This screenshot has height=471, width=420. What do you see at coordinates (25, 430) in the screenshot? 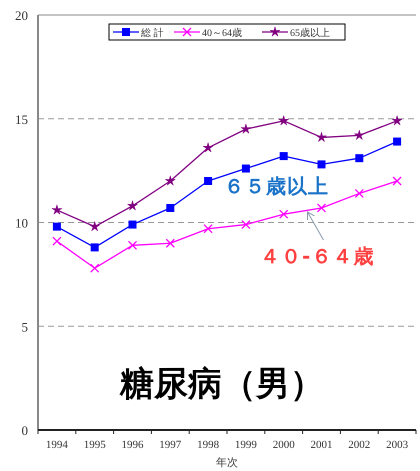
I see `y-tick-label: 0` at bounding box center [25, 430].